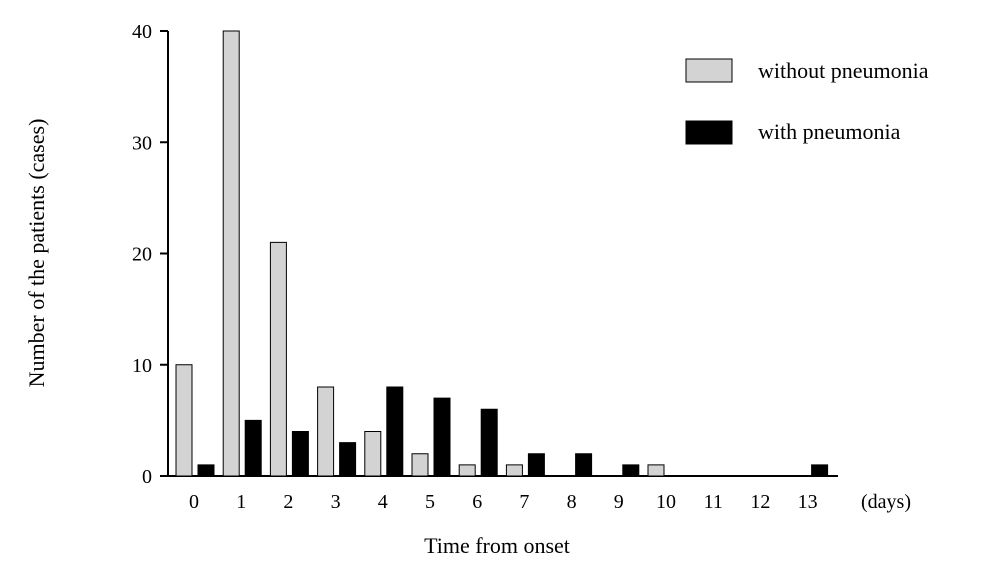  I want to click on x-tick-label: 0, so click(194, 502).